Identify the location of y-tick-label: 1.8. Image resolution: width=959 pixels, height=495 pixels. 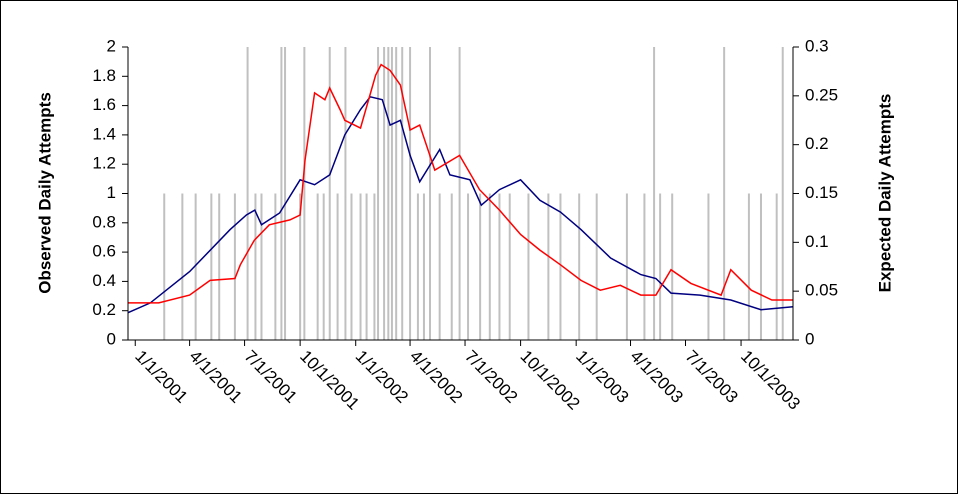
(104, 75).